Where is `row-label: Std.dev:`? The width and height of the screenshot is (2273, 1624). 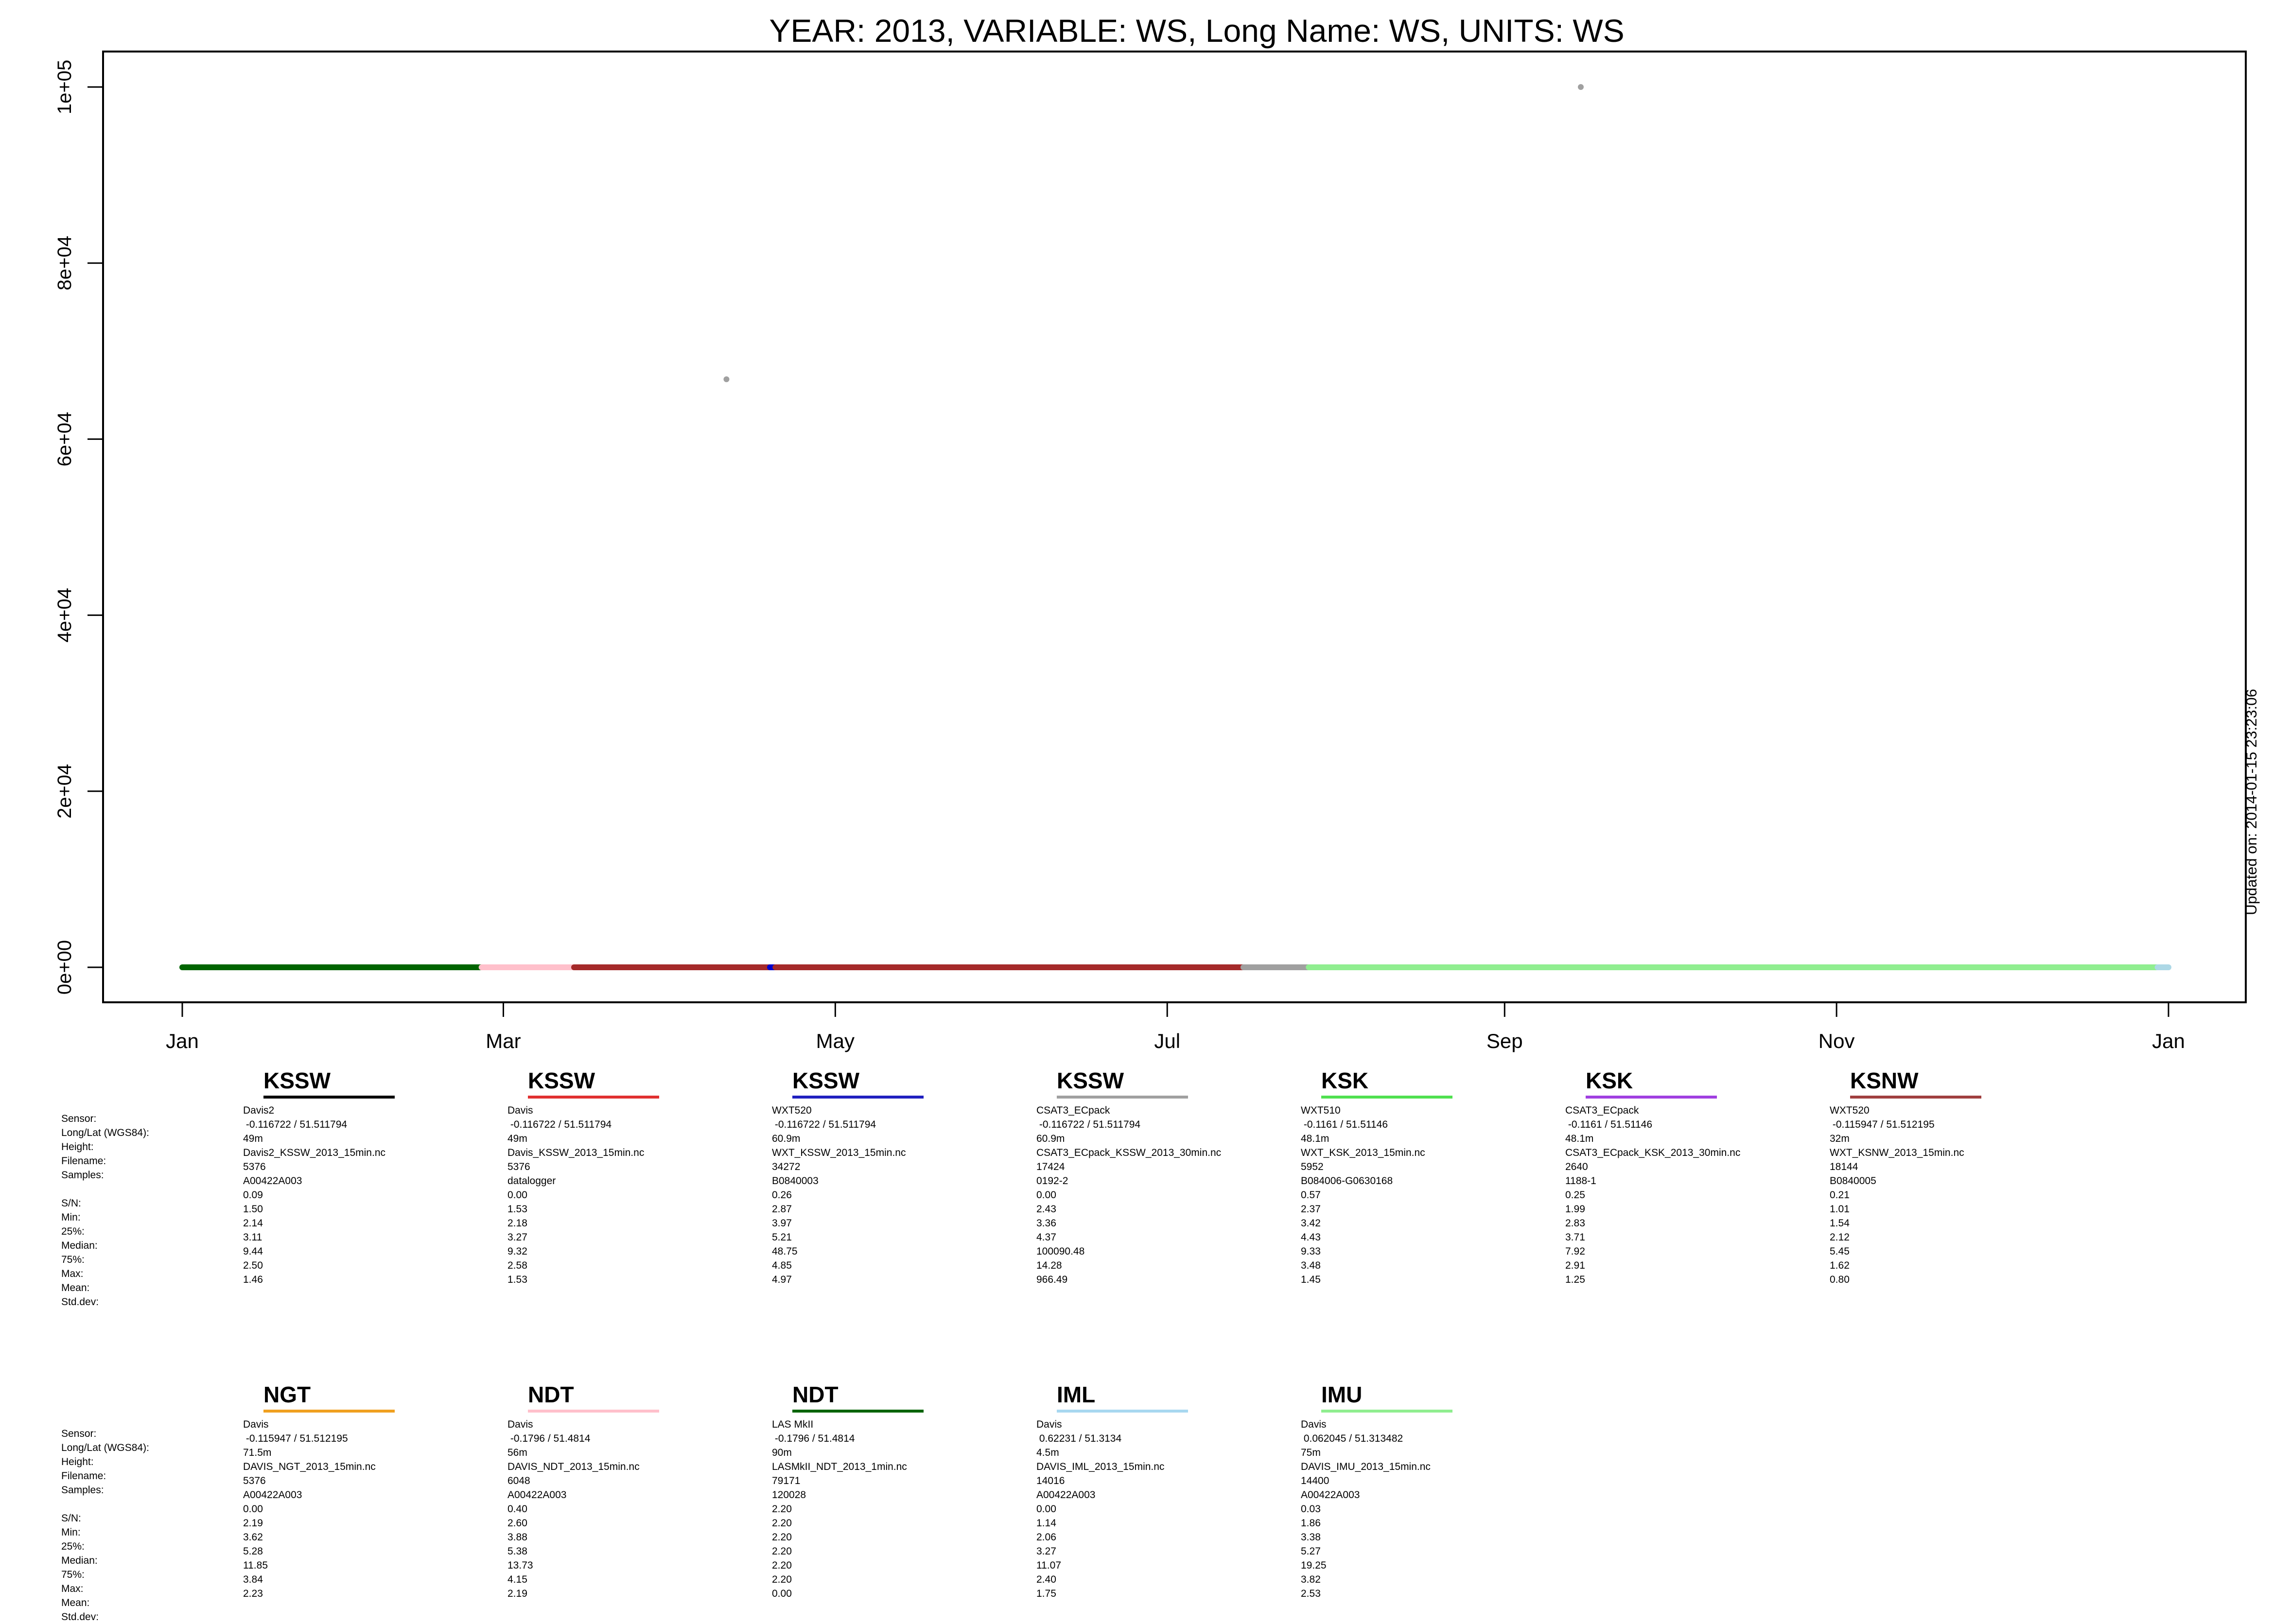
row-label: Std.dev: is located at coordinates (80, 1302).